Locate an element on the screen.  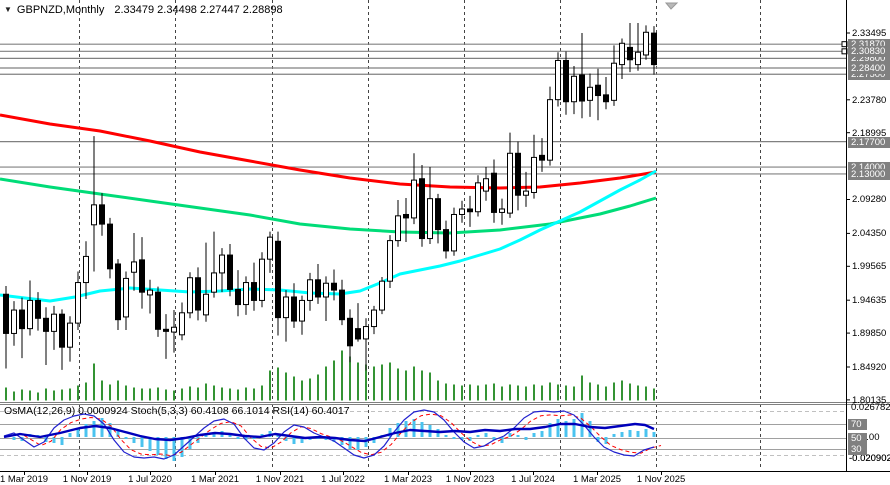
date-label: 1 Jul 2024 is located at coordinates (533, 479).